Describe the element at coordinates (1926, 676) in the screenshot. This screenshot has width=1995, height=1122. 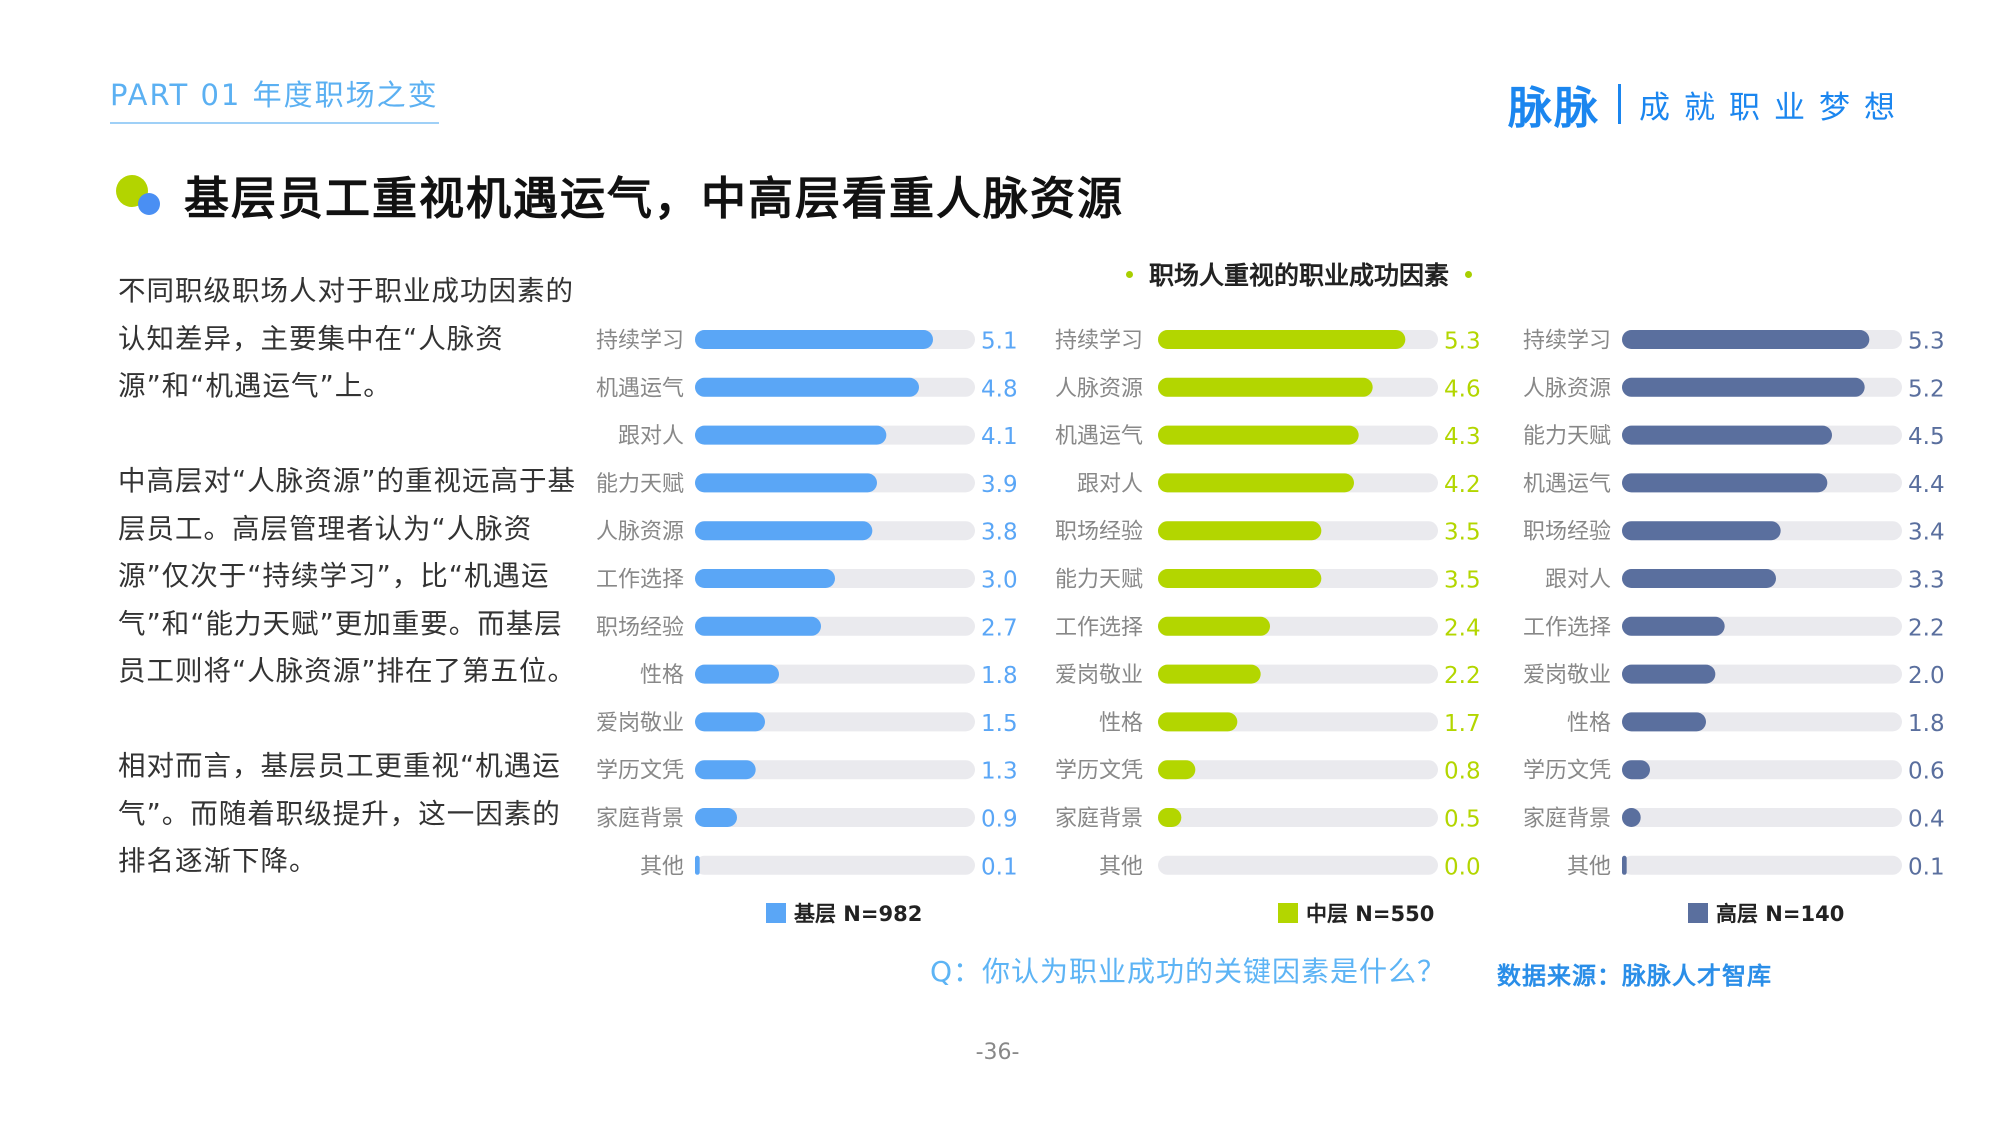
I see `value-label: 2.0` at that location.